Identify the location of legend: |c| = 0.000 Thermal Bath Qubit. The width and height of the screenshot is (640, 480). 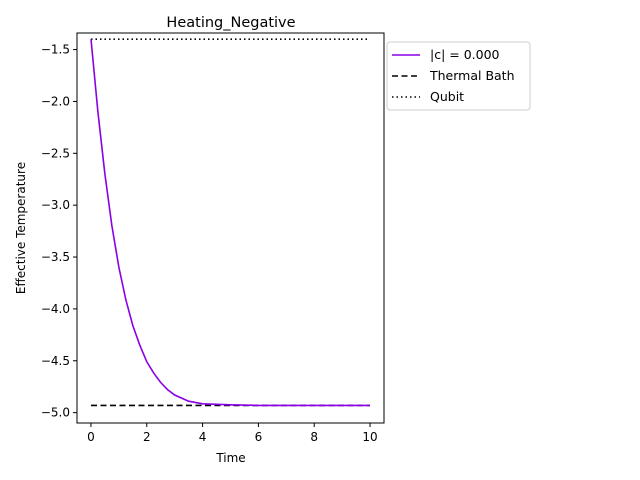
(458, 76).